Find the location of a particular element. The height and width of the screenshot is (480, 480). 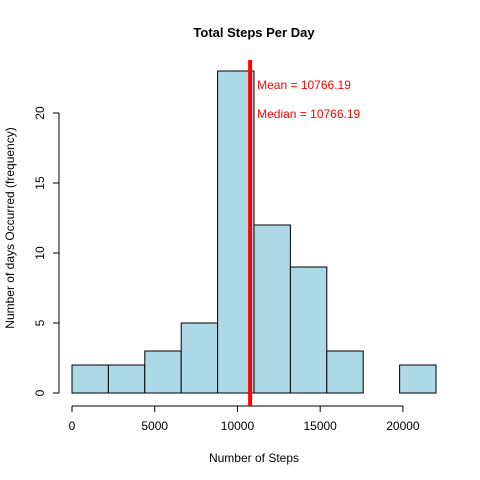

x-tick-label-4: 20000 is located at coordinates (403, 426).